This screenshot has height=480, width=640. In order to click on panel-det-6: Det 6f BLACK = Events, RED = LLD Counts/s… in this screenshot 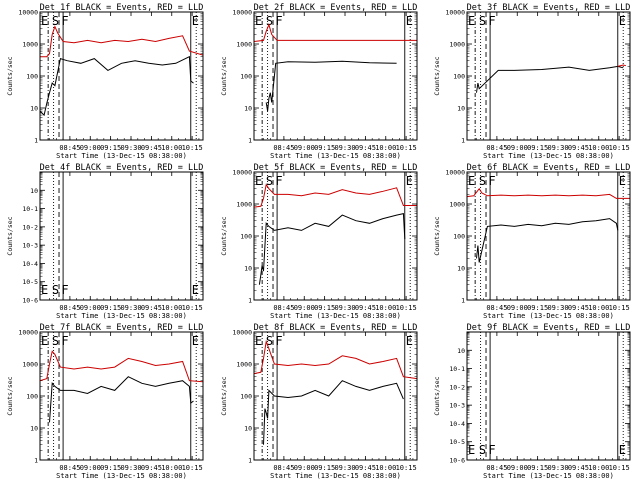, I will do `click(532, 241)`.